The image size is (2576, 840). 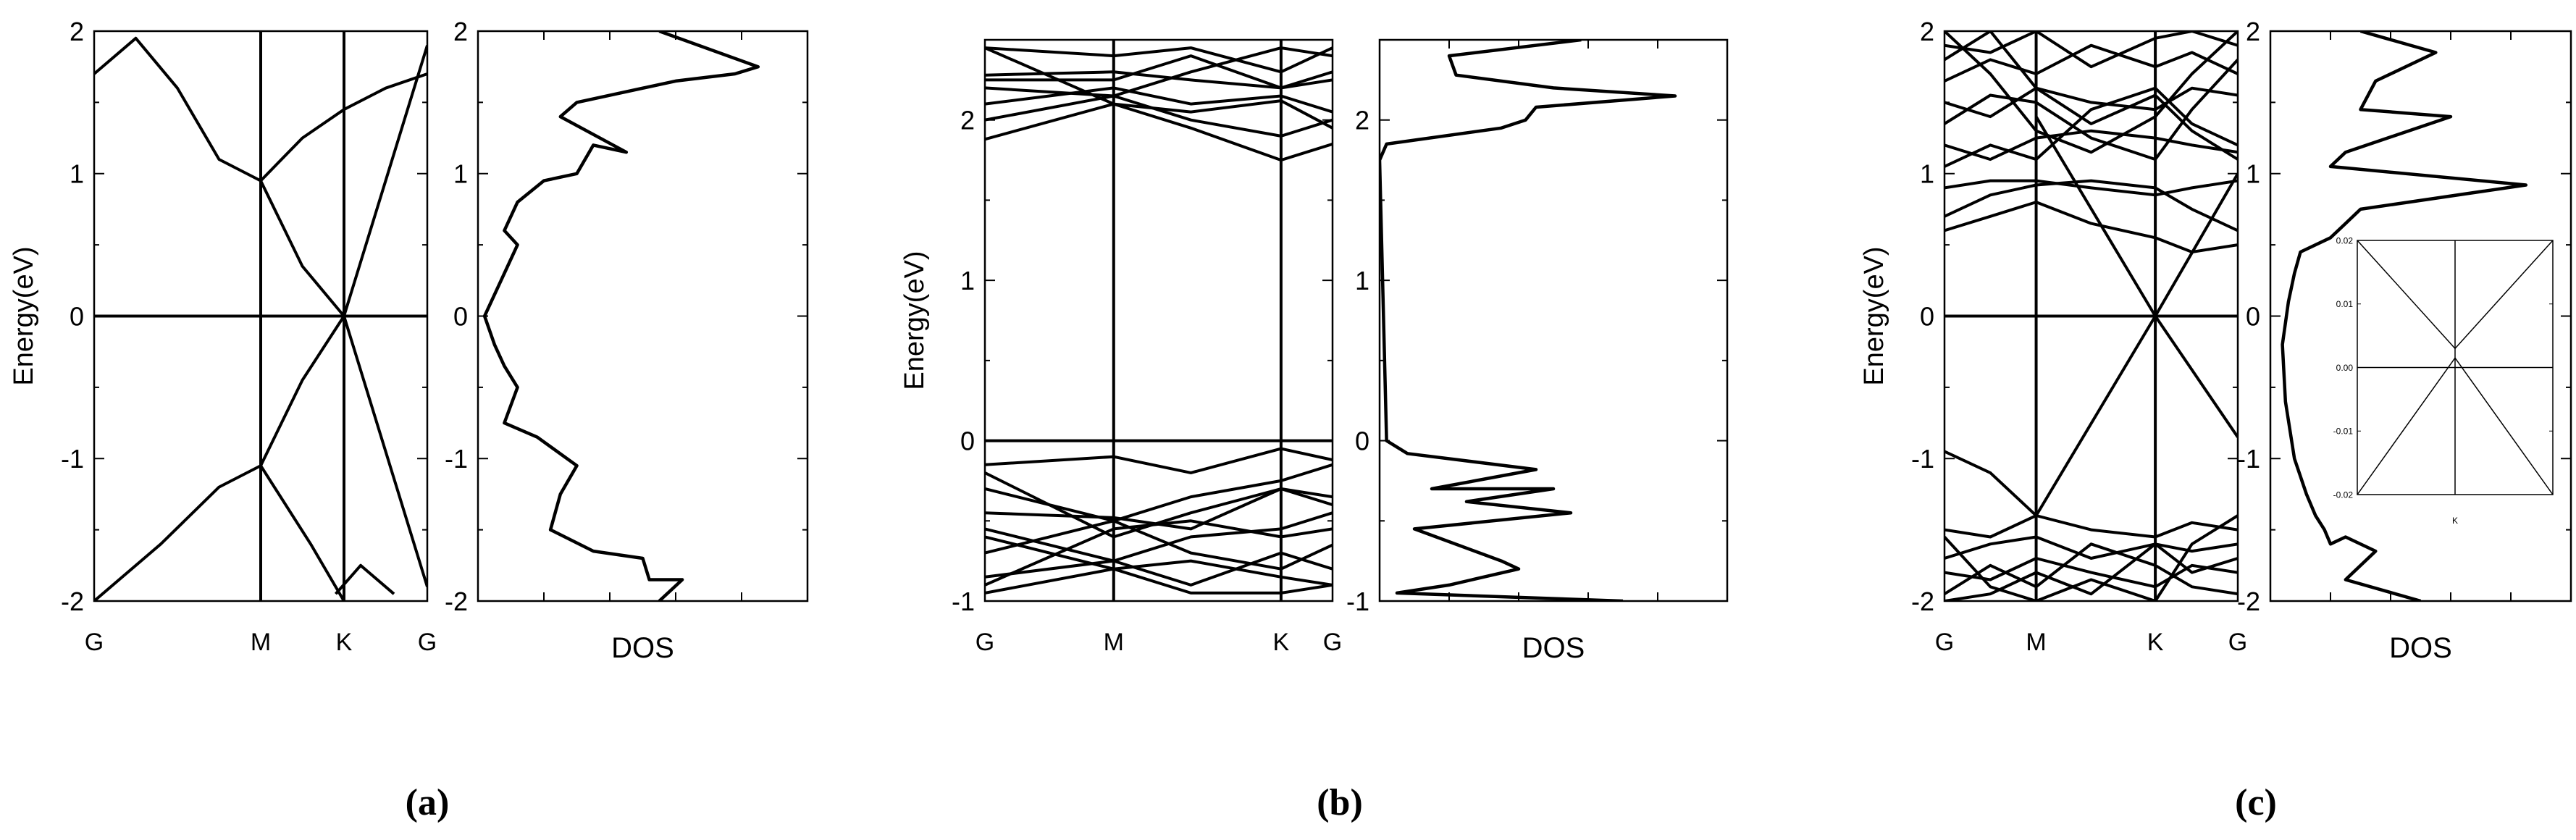 I want to click on pa-dos-ytick-label-3: 1, so click(x=460, y=174).